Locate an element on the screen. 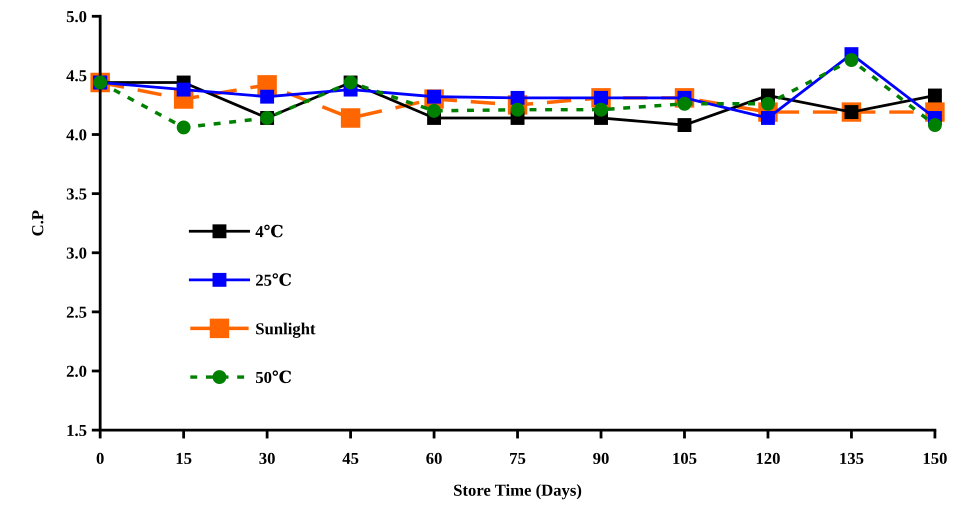  x-tick-label: 120 is located at coordinates (768, 458).